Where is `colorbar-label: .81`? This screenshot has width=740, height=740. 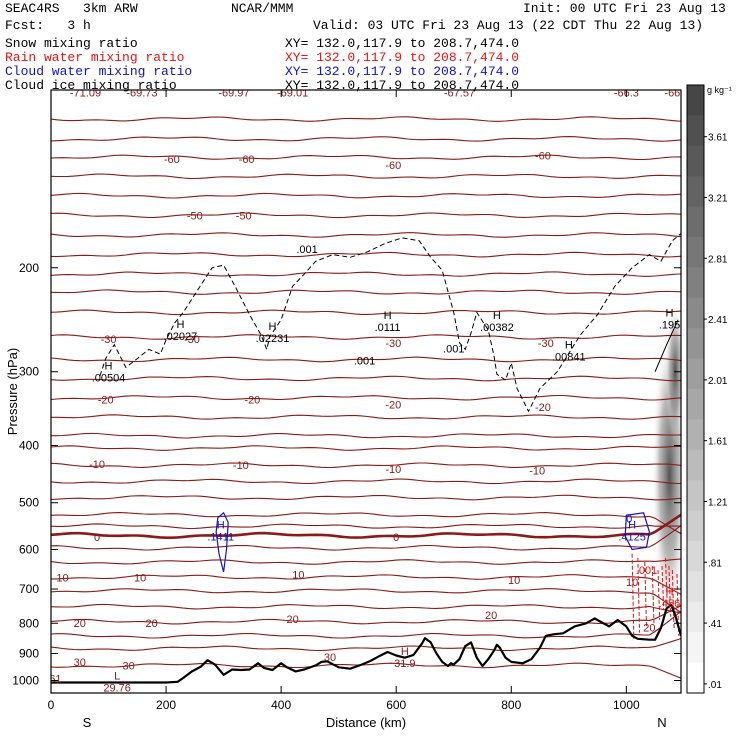 colorbar-label: .81 is located at coordinates (715, 563).